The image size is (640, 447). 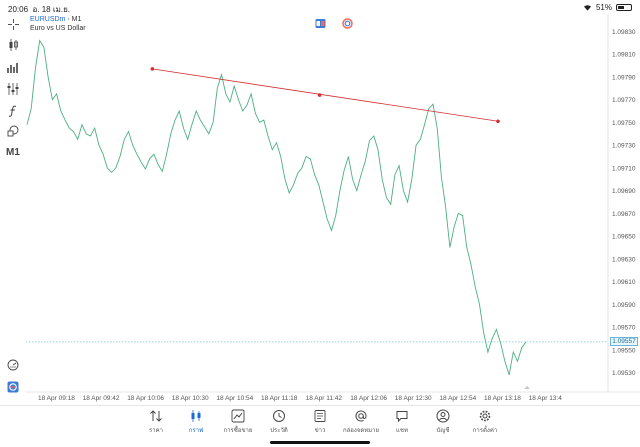 What do you see at coordinates (624, 237) in the screenshot?
I see `y-tick-label: 1.09650` at bounding box center [624, 237].